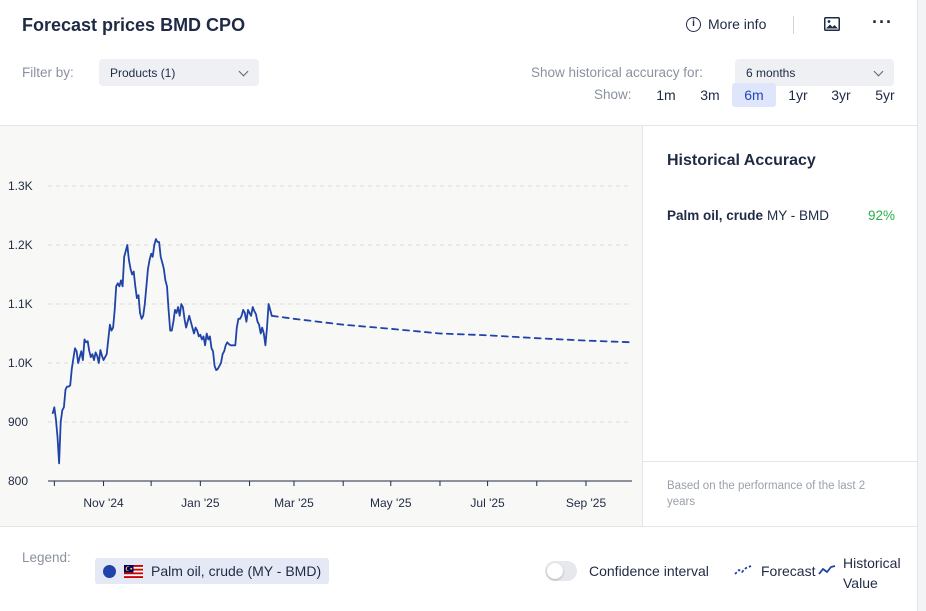 The image size is (926, 611). I want to click on range-3m: 3m, so click(710, 95).